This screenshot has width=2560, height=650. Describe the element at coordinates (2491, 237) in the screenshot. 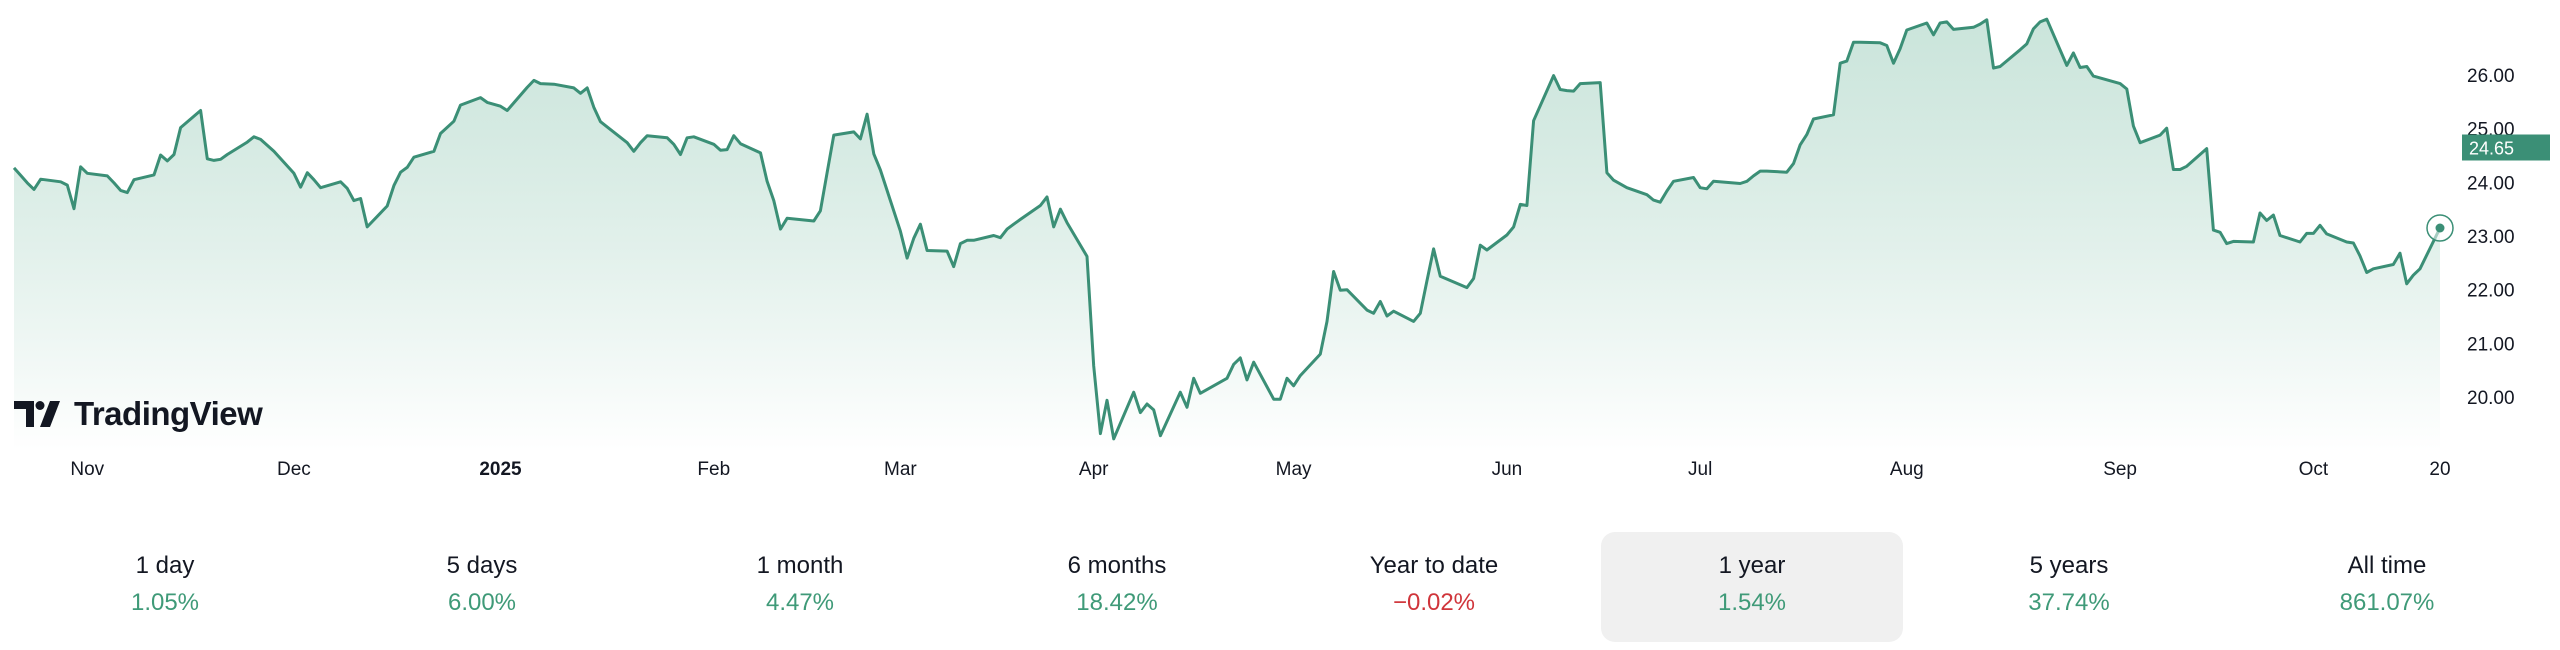

I see `y-tick-label: 23.00` at that location.